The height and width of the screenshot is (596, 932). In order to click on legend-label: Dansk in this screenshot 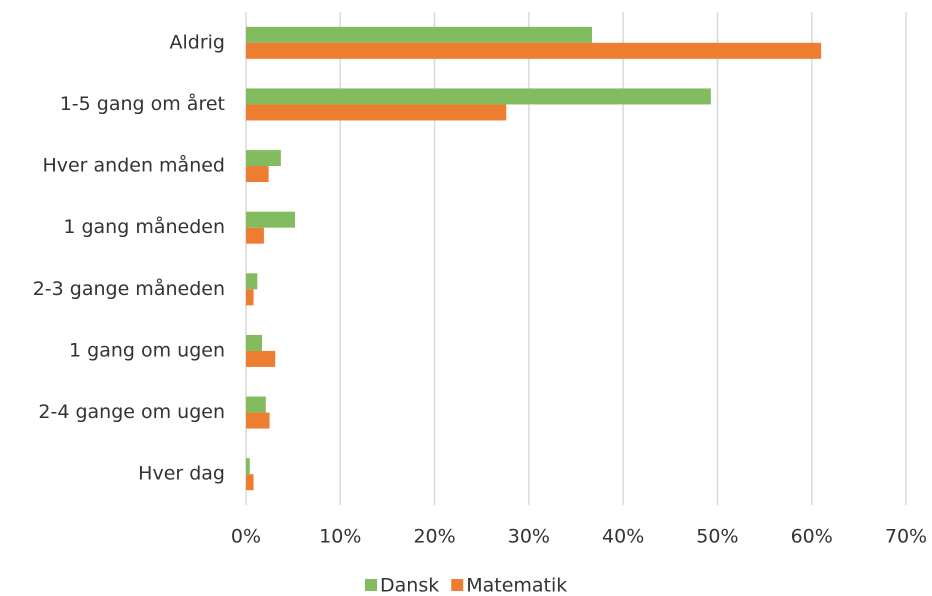, I will do `click(409, 585)`.